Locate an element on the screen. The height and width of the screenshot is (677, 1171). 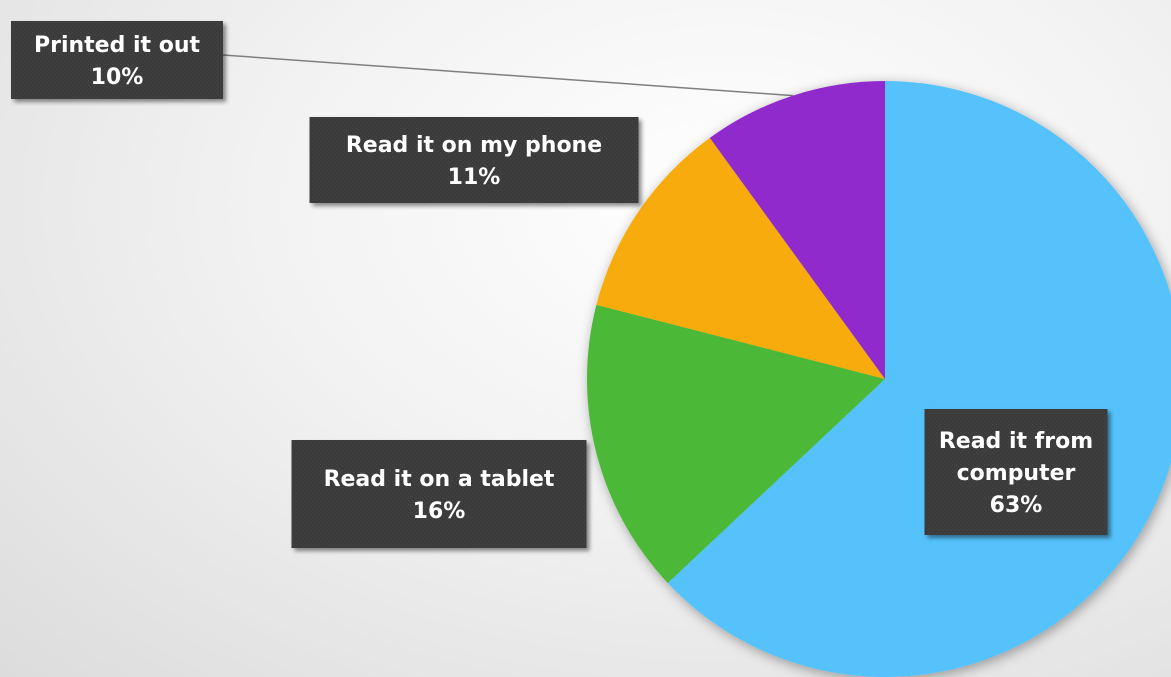
data-label-read-it-on-my-phone: Read it on my phone 11% is located at coordinates (474, 160).